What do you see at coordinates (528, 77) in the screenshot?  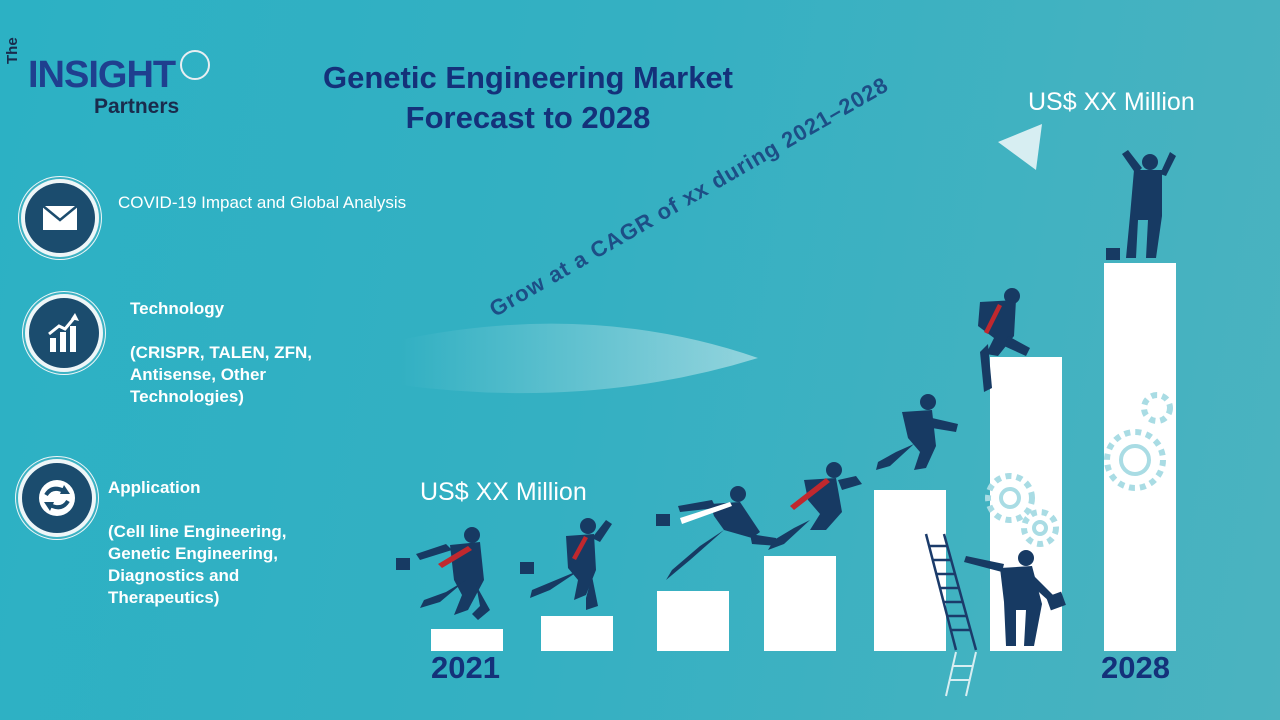 I see `title-line-1: Genetic Engineering Market` at bounding box center [528, 77].